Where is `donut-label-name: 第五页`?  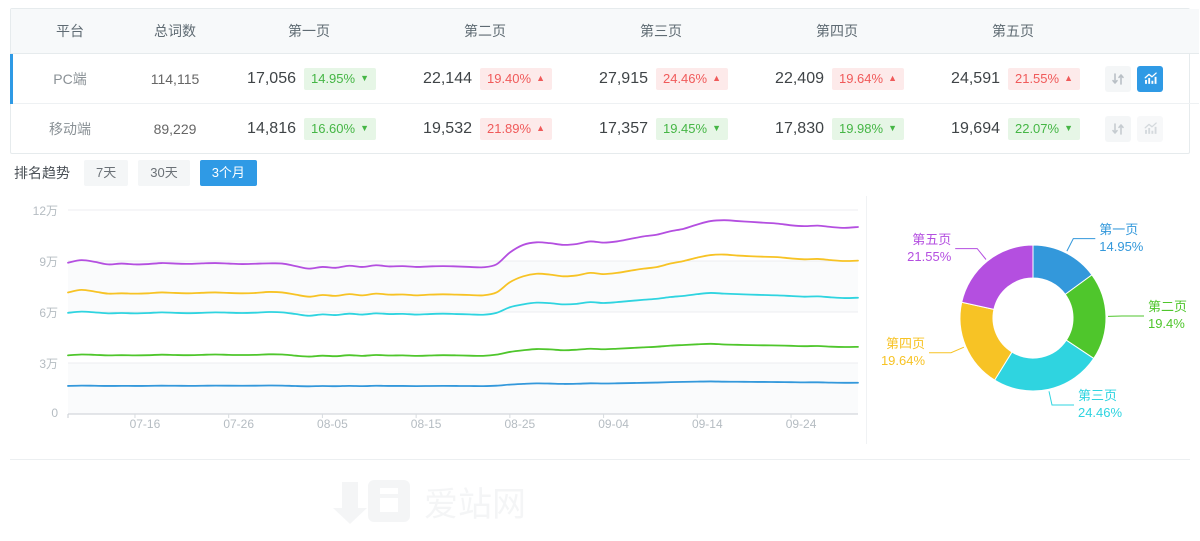 donut-label-name: 第五页 is located at coordinates (932, 239).